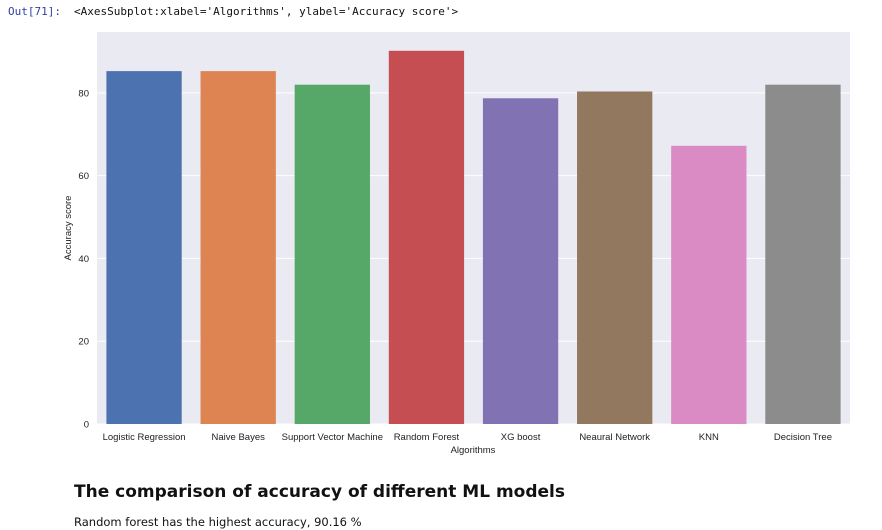  Describe the element at coordinates (473, 450) in the screenshot. I see `x-axis-label: Algorithms` at that location.